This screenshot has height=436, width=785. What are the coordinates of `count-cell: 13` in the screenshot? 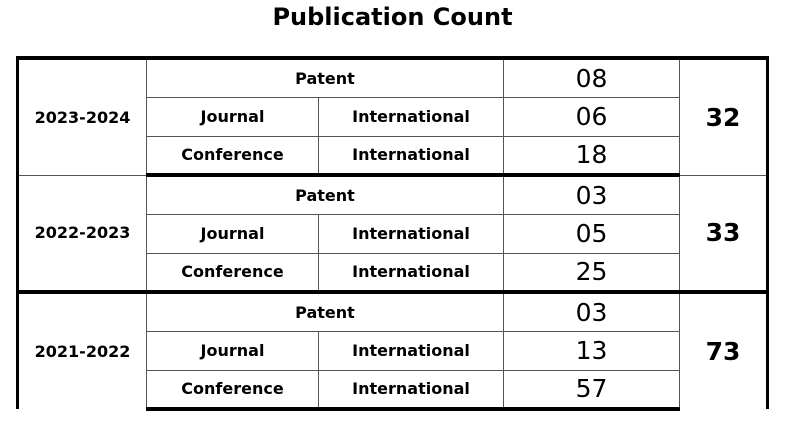 It's located at (591, 350).